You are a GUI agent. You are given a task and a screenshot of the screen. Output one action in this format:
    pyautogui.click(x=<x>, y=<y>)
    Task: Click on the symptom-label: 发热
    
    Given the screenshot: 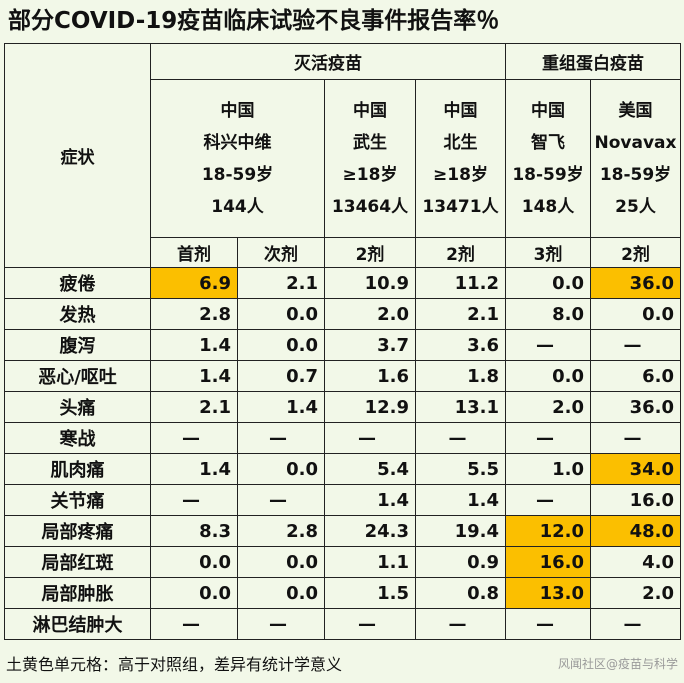 What is the action you would take?
    pyautogui.click(x=77, y=314)
    